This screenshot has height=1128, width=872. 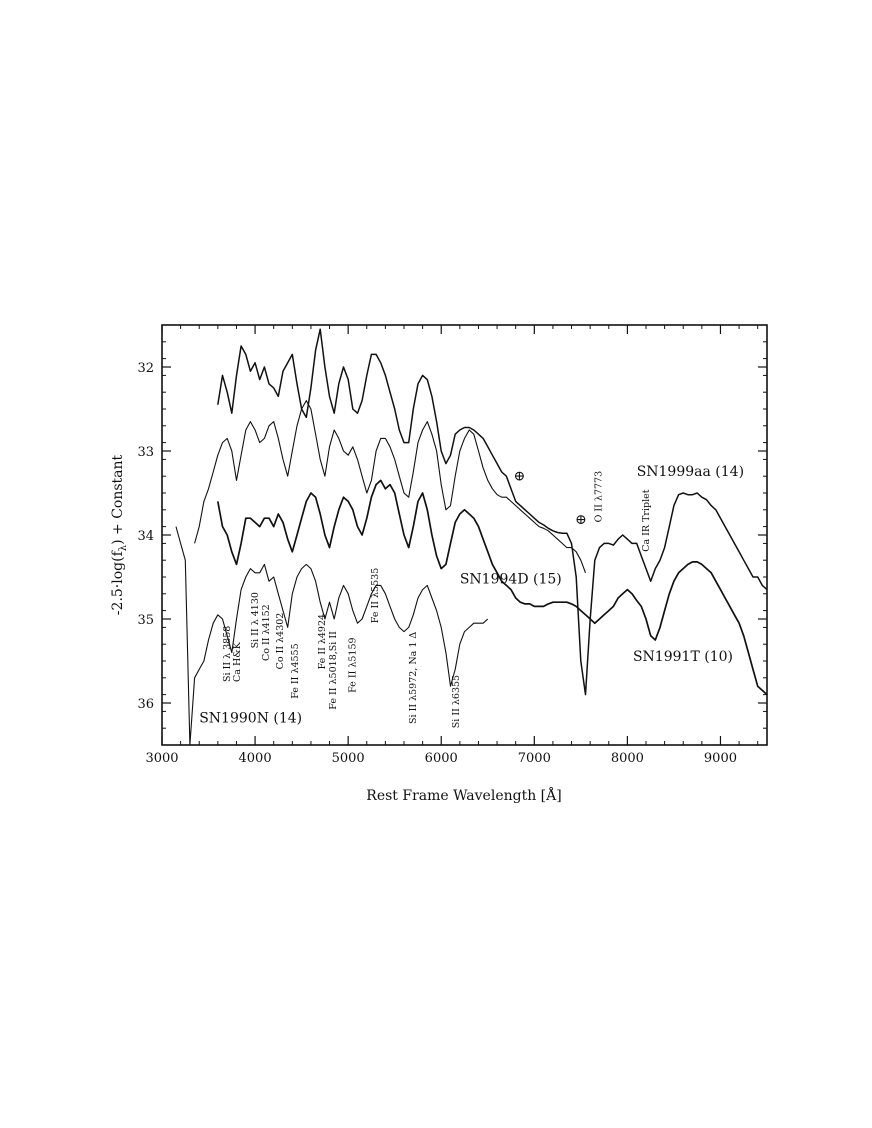 What do you see at coordinates (441, 758) in the screenshot?
I see `x-tick-label: 6000` at bounding box center [441, 758].